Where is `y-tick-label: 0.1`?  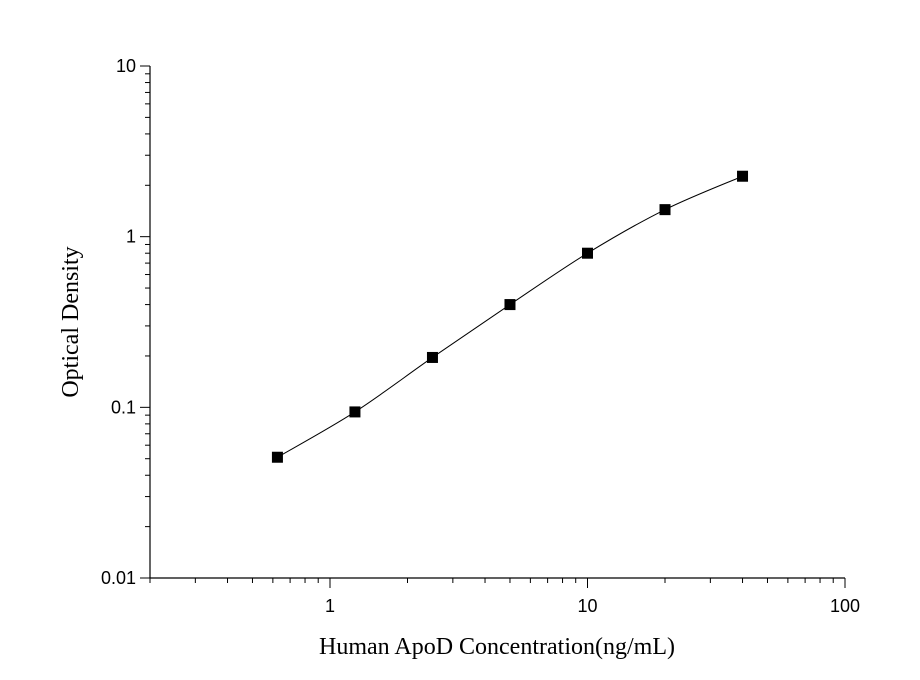
y-tick-label: 0.1 is located at coordinates (123, 407).